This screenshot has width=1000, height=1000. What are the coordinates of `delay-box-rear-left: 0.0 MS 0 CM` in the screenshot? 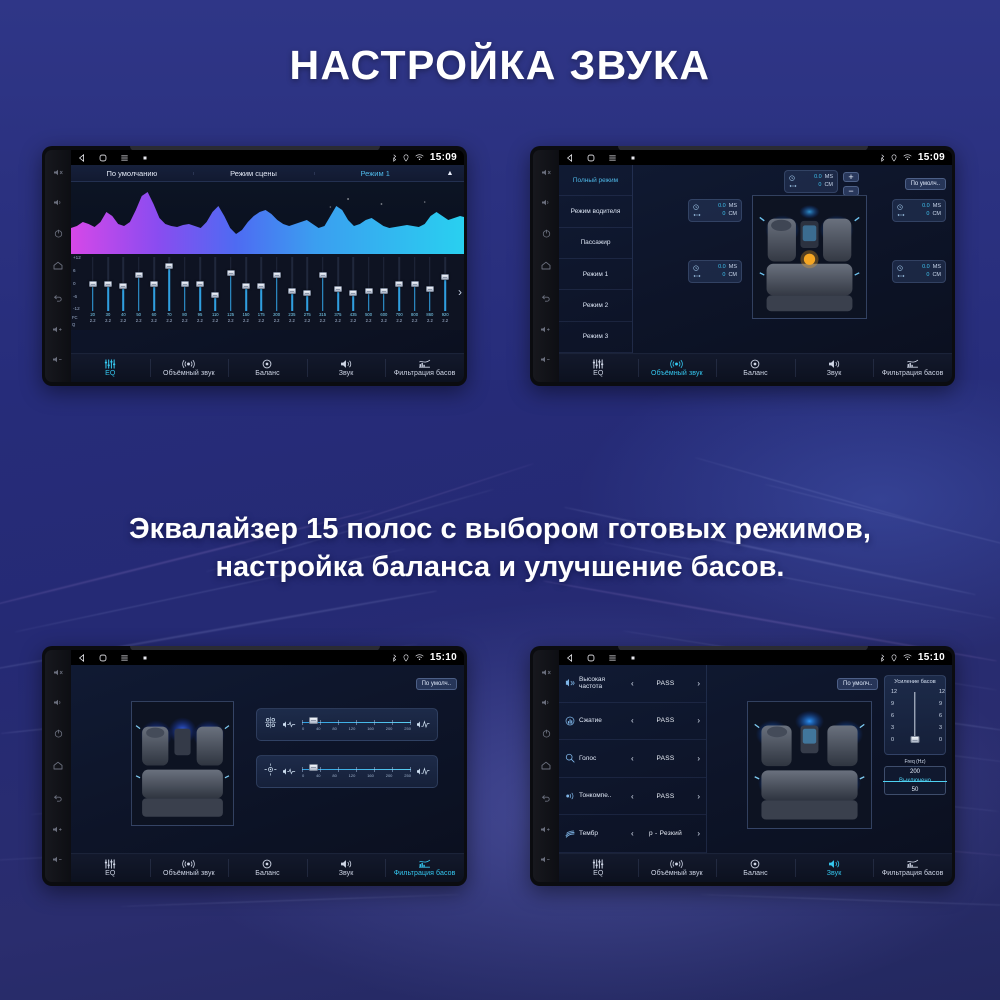 It's located at (715, 272).